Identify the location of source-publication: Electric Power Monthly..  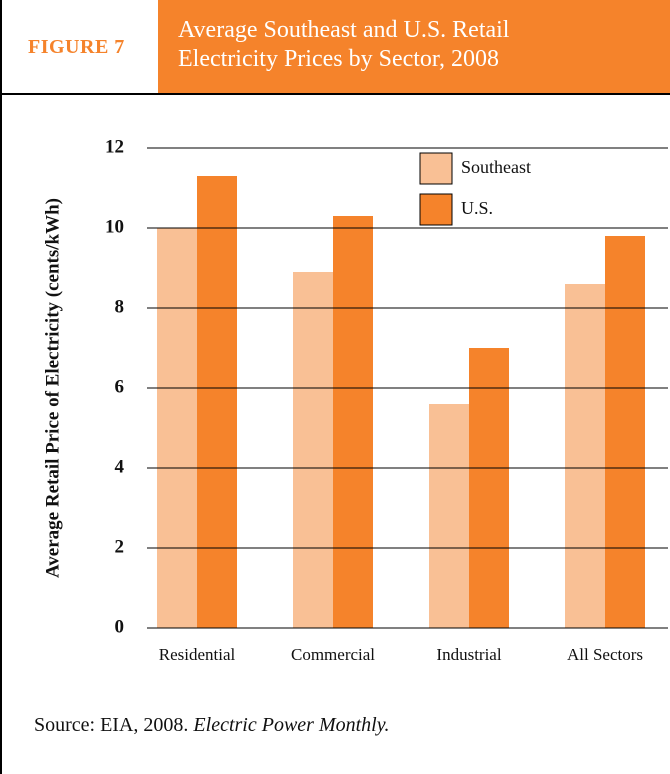
(291, 725).